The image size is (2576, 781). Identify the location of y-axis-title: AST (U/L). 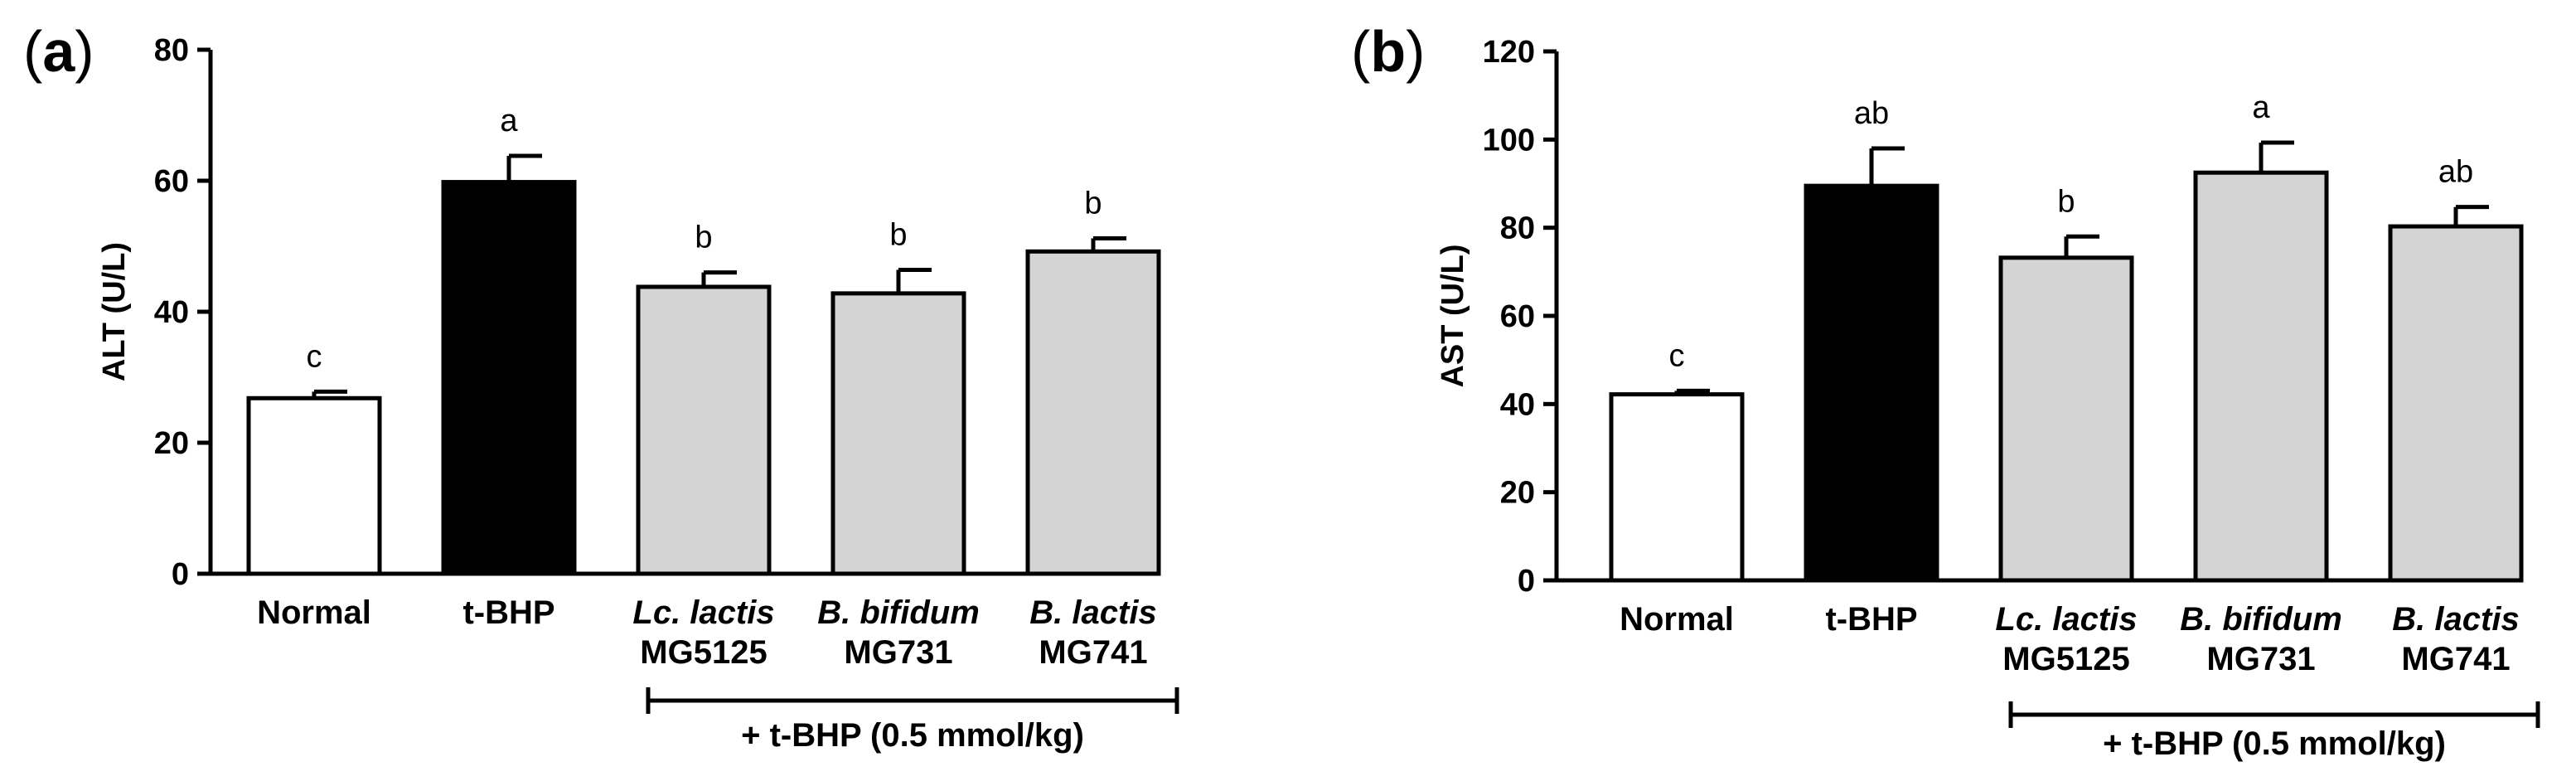
(1453, 316).